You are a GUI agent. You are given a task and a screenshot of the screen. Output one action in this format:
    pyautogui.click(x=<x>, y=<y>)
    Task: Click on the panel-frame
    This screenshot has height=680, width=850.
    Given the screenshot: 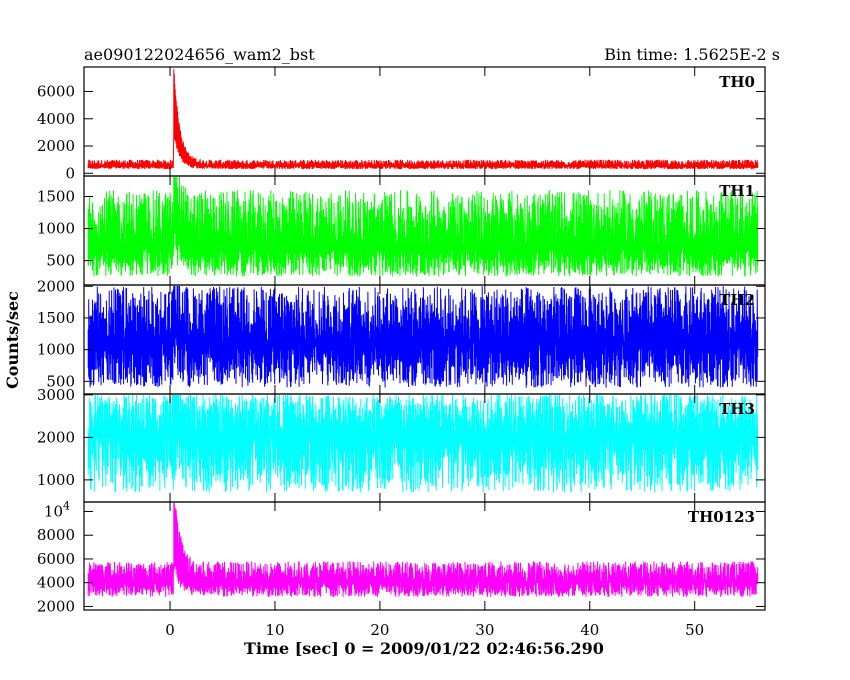 What is the action you would take?
    pyautogui.click(x=424, y=556)
    